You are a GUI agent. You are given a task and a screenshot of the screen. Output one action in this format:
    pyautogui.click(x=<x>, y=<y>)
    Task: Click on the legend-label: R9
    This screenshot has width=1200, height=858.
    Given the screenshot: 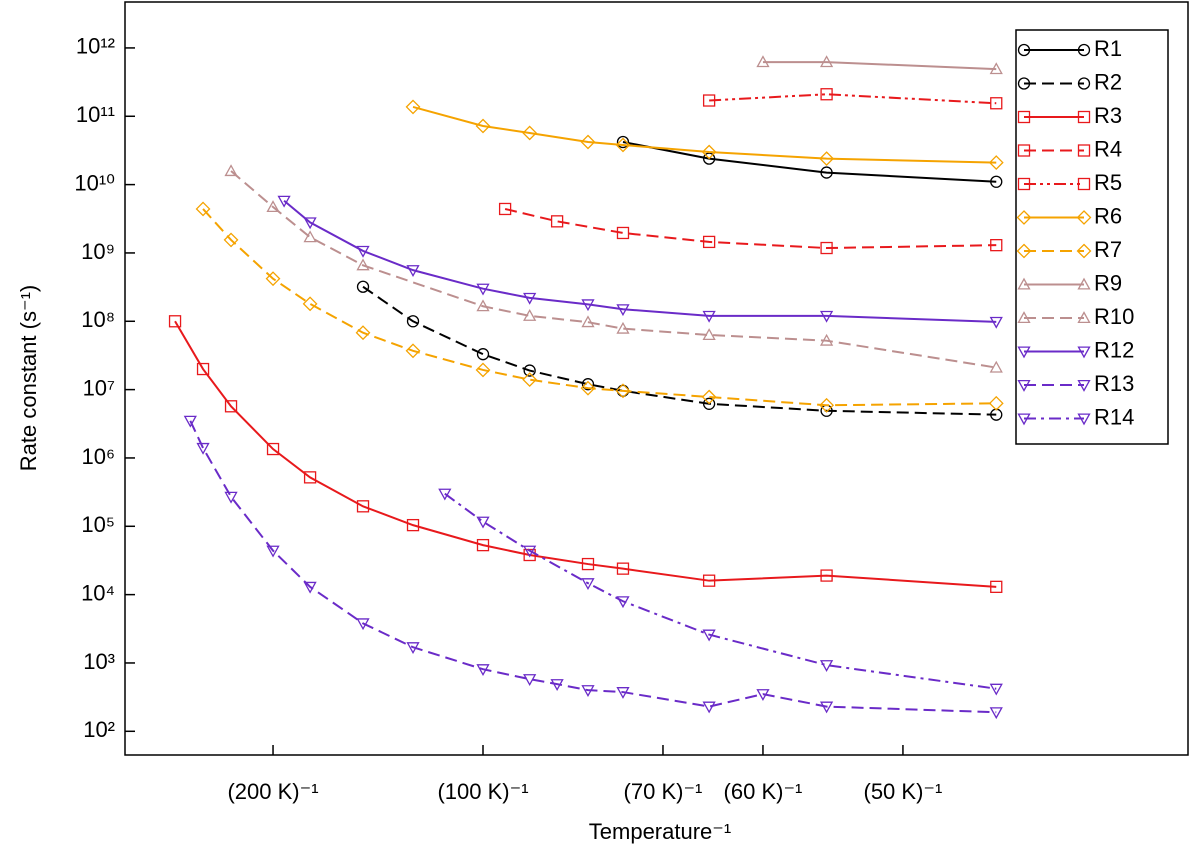 What is the action you would take?
    pyautogui.click(x=1108, y=282)
    